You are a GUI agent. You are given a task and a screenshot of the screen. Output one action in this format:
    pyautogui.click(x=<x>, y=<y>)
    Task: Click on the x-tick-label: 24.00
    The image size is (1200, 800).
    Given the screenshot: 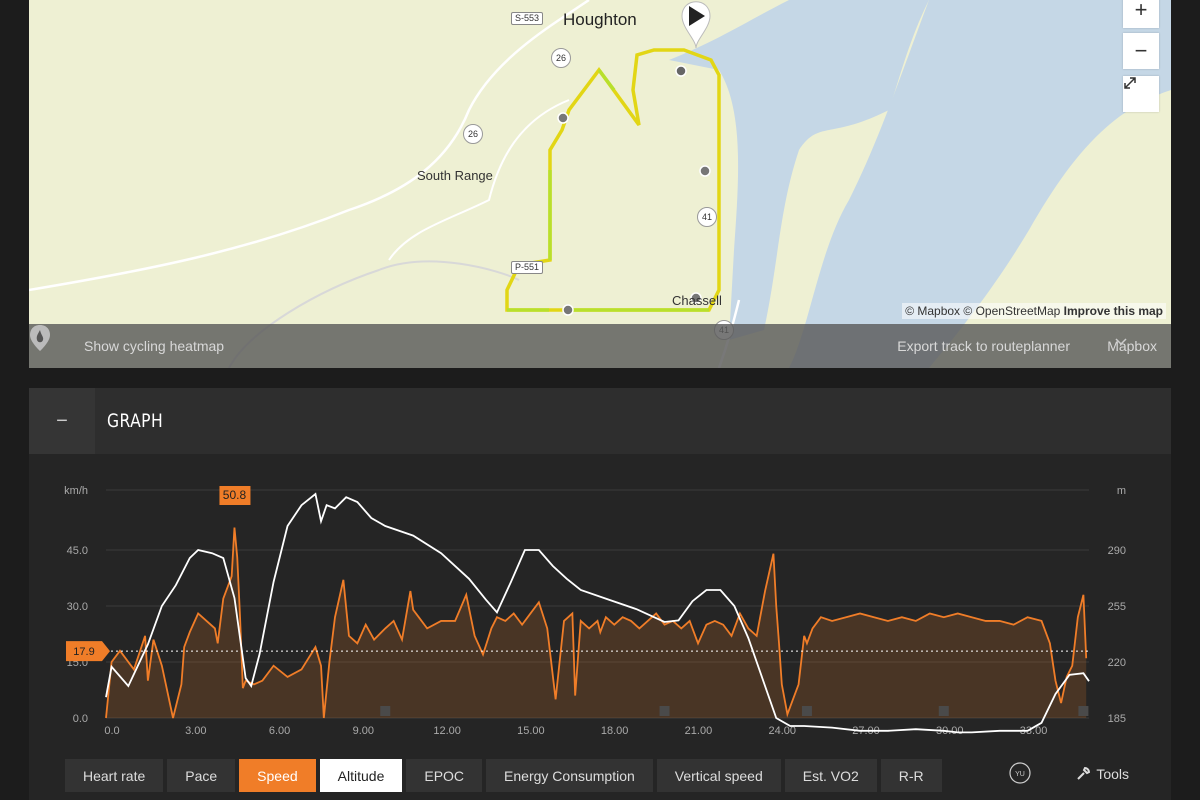 What is the action you would take?
    pyautogui.click(x=782, y=731)
    